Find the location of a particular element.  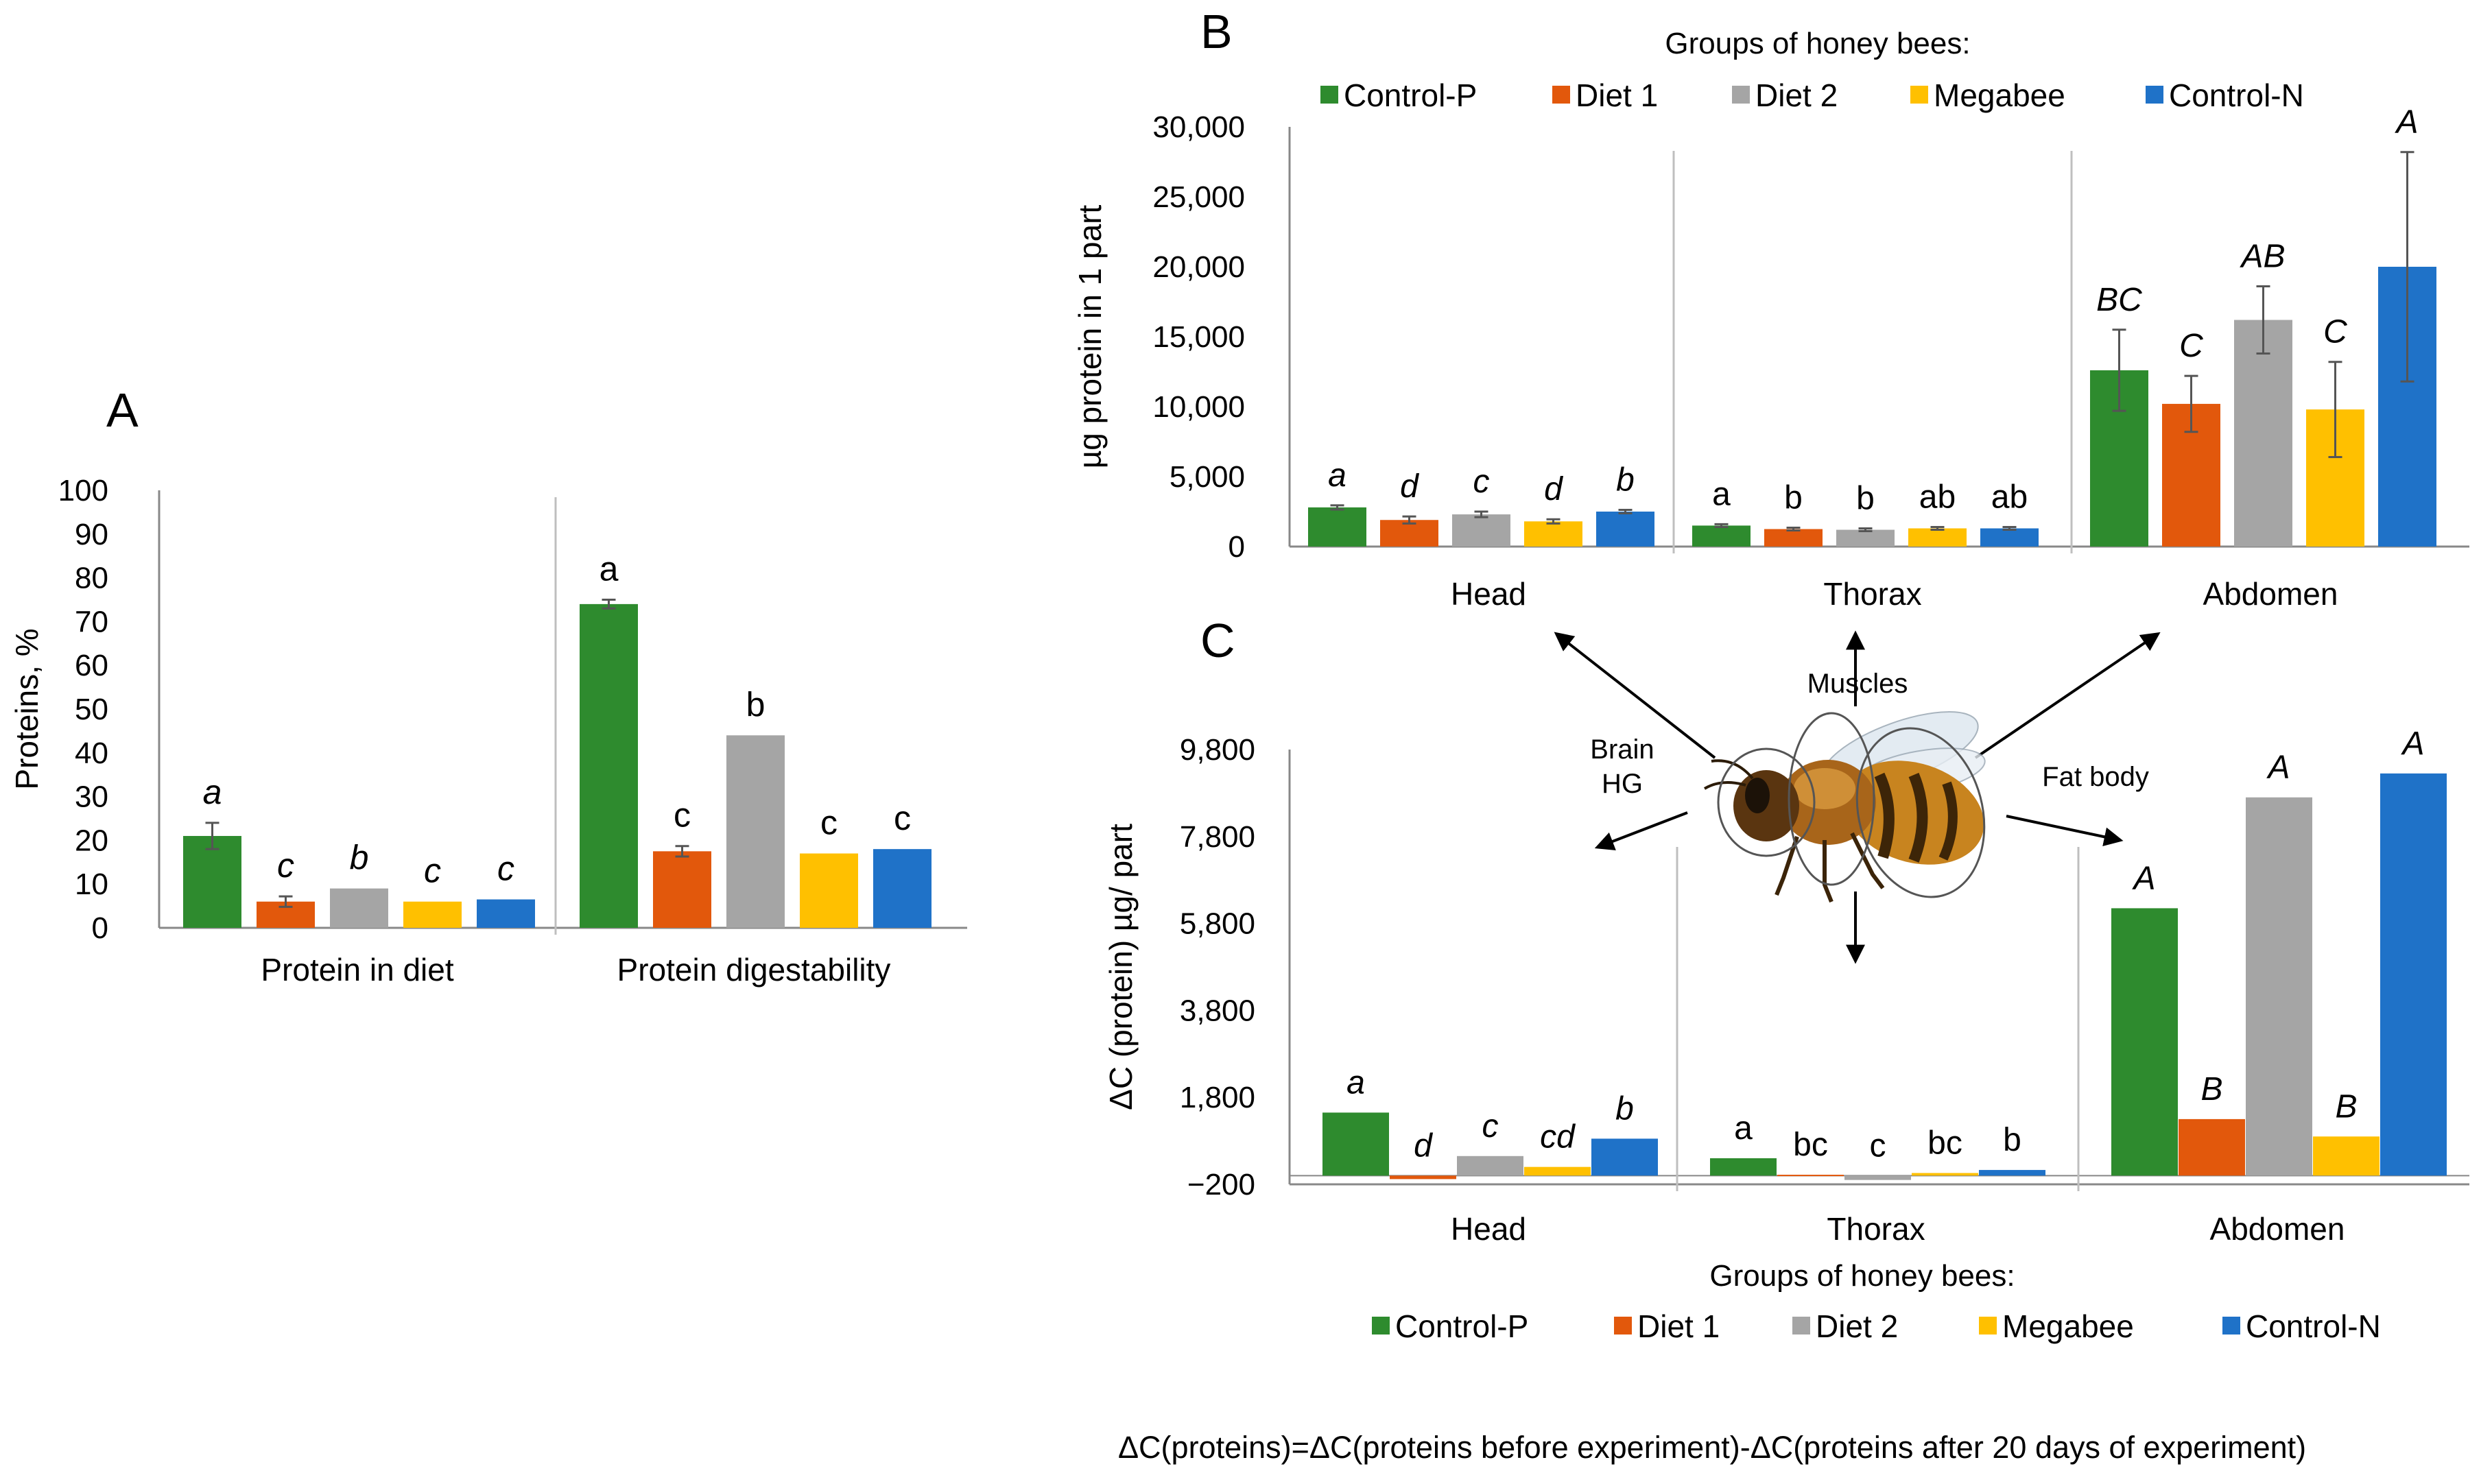

y-tick-label: 1,800 is located at coordinates (1217, 1097).